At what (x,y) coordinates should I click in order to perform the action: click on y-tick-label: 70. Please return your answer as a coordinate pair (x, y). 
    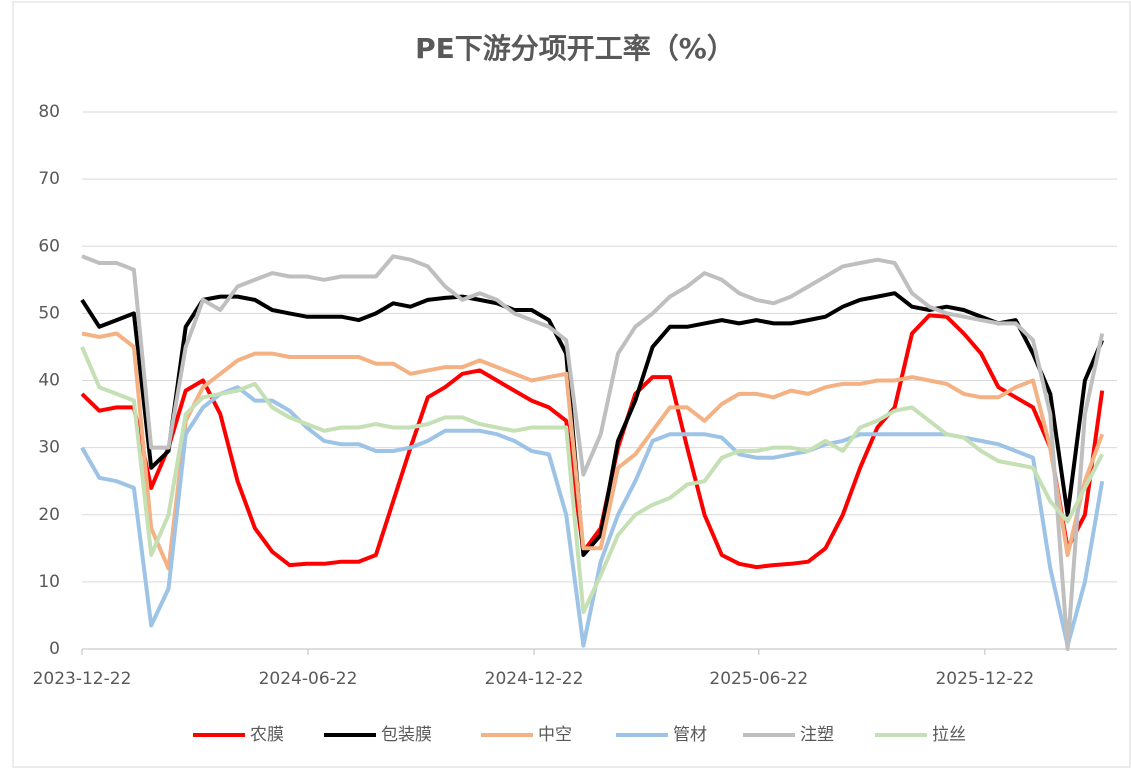
    Looking at the image, I should click on (49, 179).